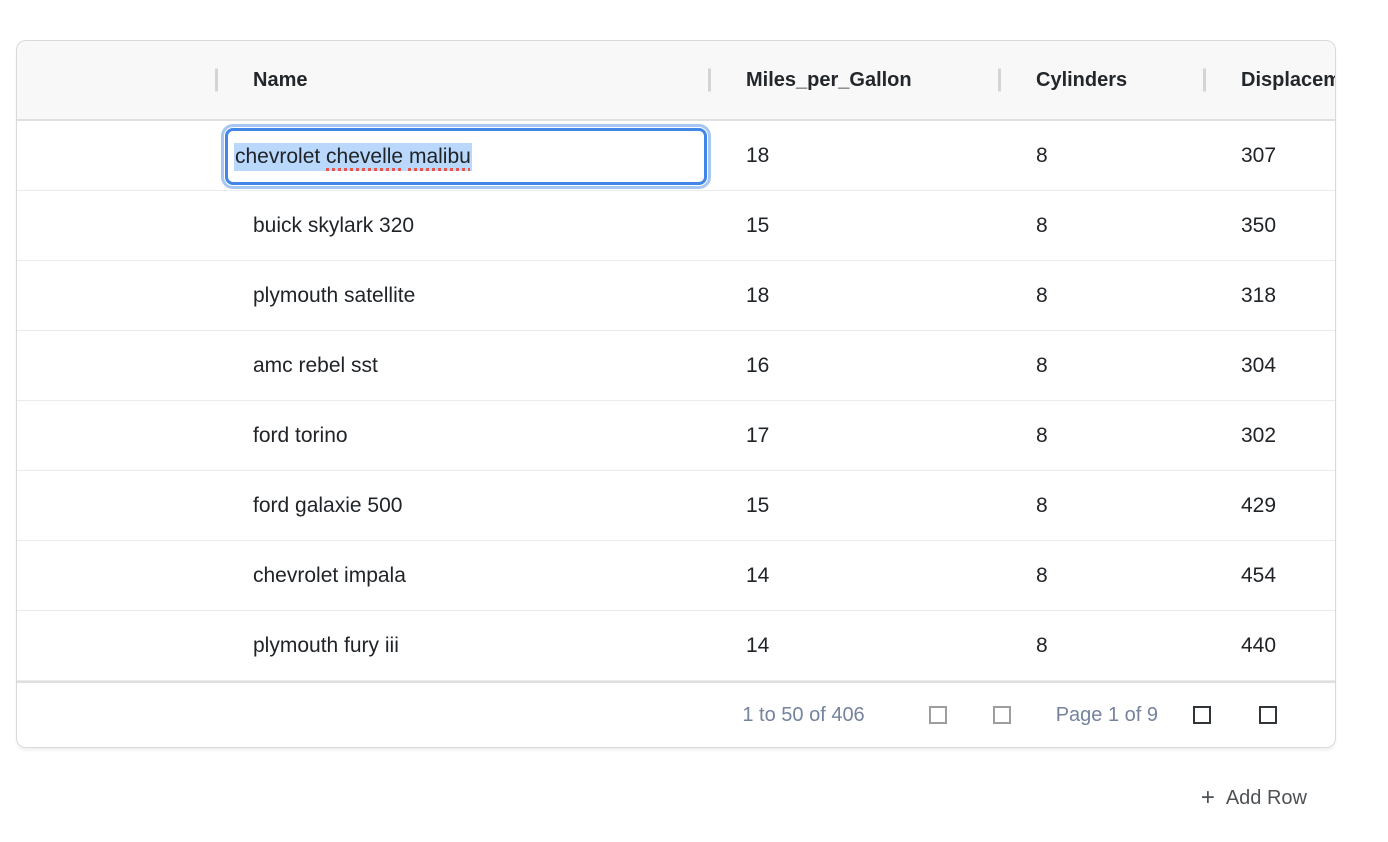 The width and height of the screenshot is (1388, 842). What do you see at coordinates (328, 505) in the screenshot?
I see `cell-name: ford galaxie 500` at bounding box center [328, 505].